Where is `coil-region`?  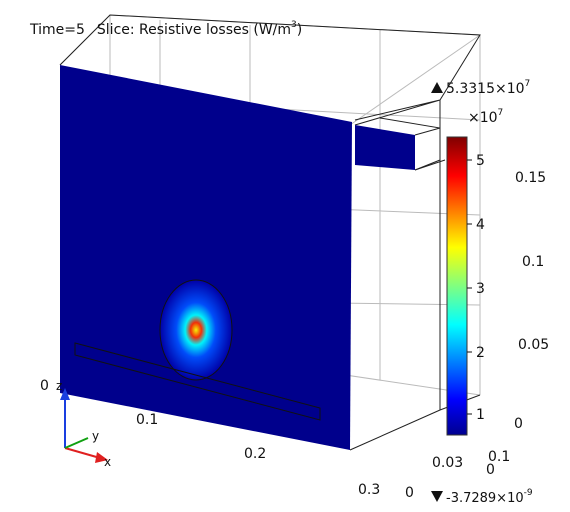
coil-region is located at coordinates (196, 330).